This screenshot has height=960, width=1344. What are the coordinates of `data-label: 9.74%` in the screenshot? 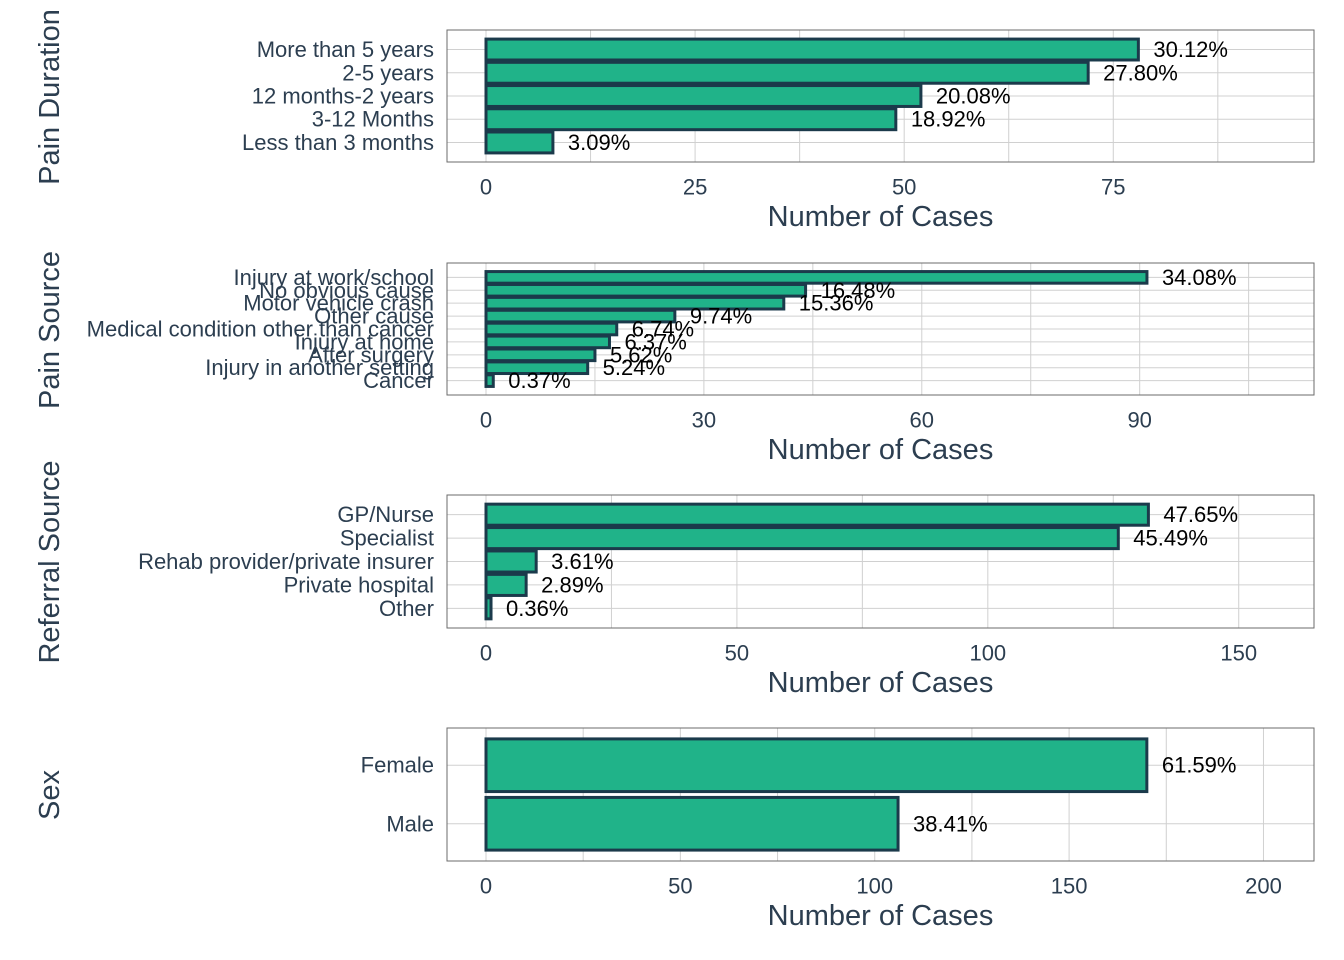 It's located at (721, 316).